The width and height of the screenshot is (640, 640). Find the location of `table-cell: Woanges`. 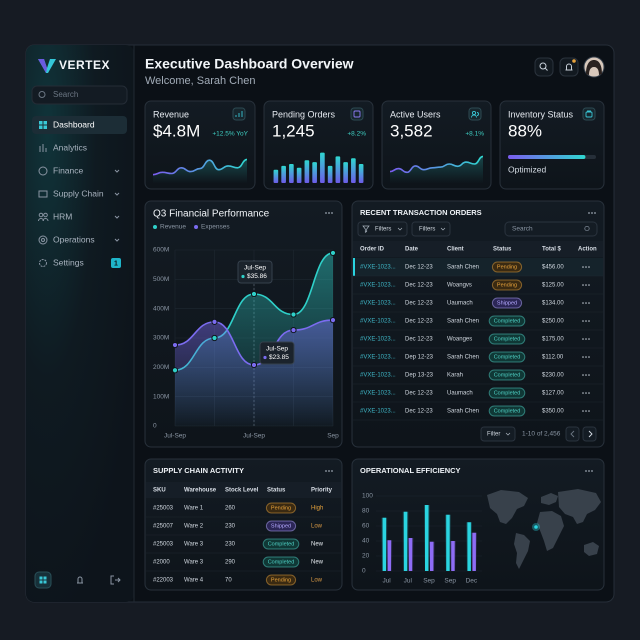

table-cell: Woanges is located at coordinates (459, 340).